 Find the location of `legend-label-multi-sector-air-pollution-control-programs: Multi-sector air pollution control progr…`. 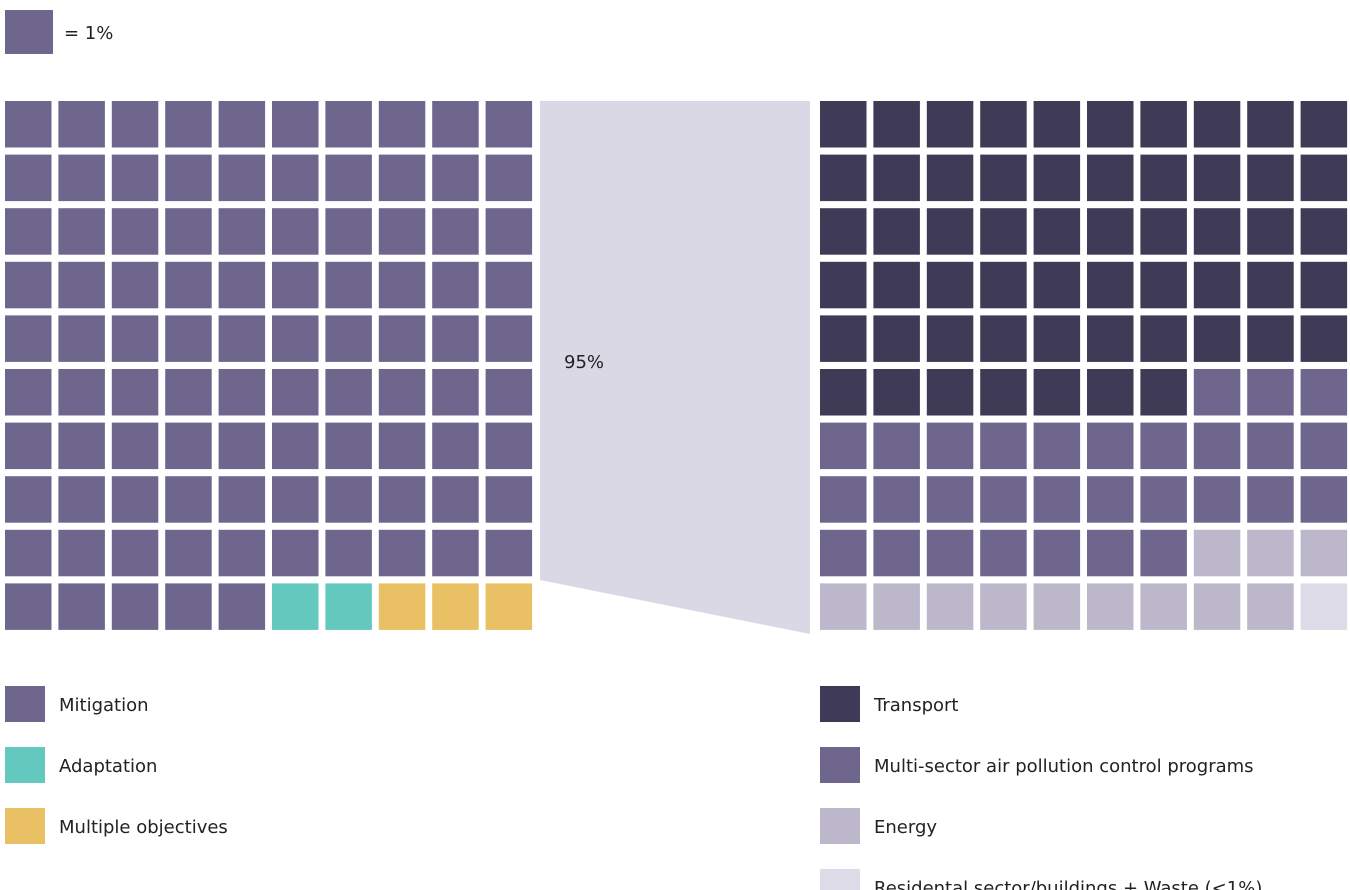

legend-label-multi-sector-air-pollution-control-programs: Multi-sector air pollution control progr… is located at coordinates (1064, 766).